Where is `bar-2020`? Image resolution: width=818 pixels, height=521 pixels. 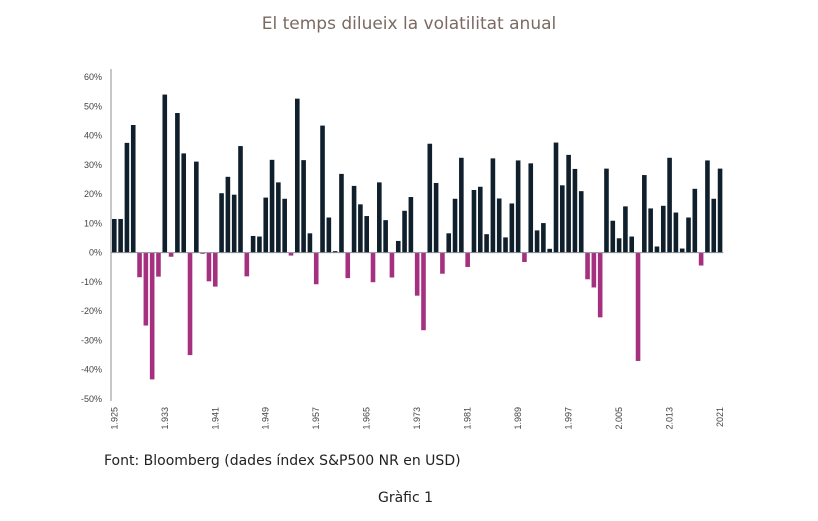 bar-2020 is located at coordinates (714, 225).